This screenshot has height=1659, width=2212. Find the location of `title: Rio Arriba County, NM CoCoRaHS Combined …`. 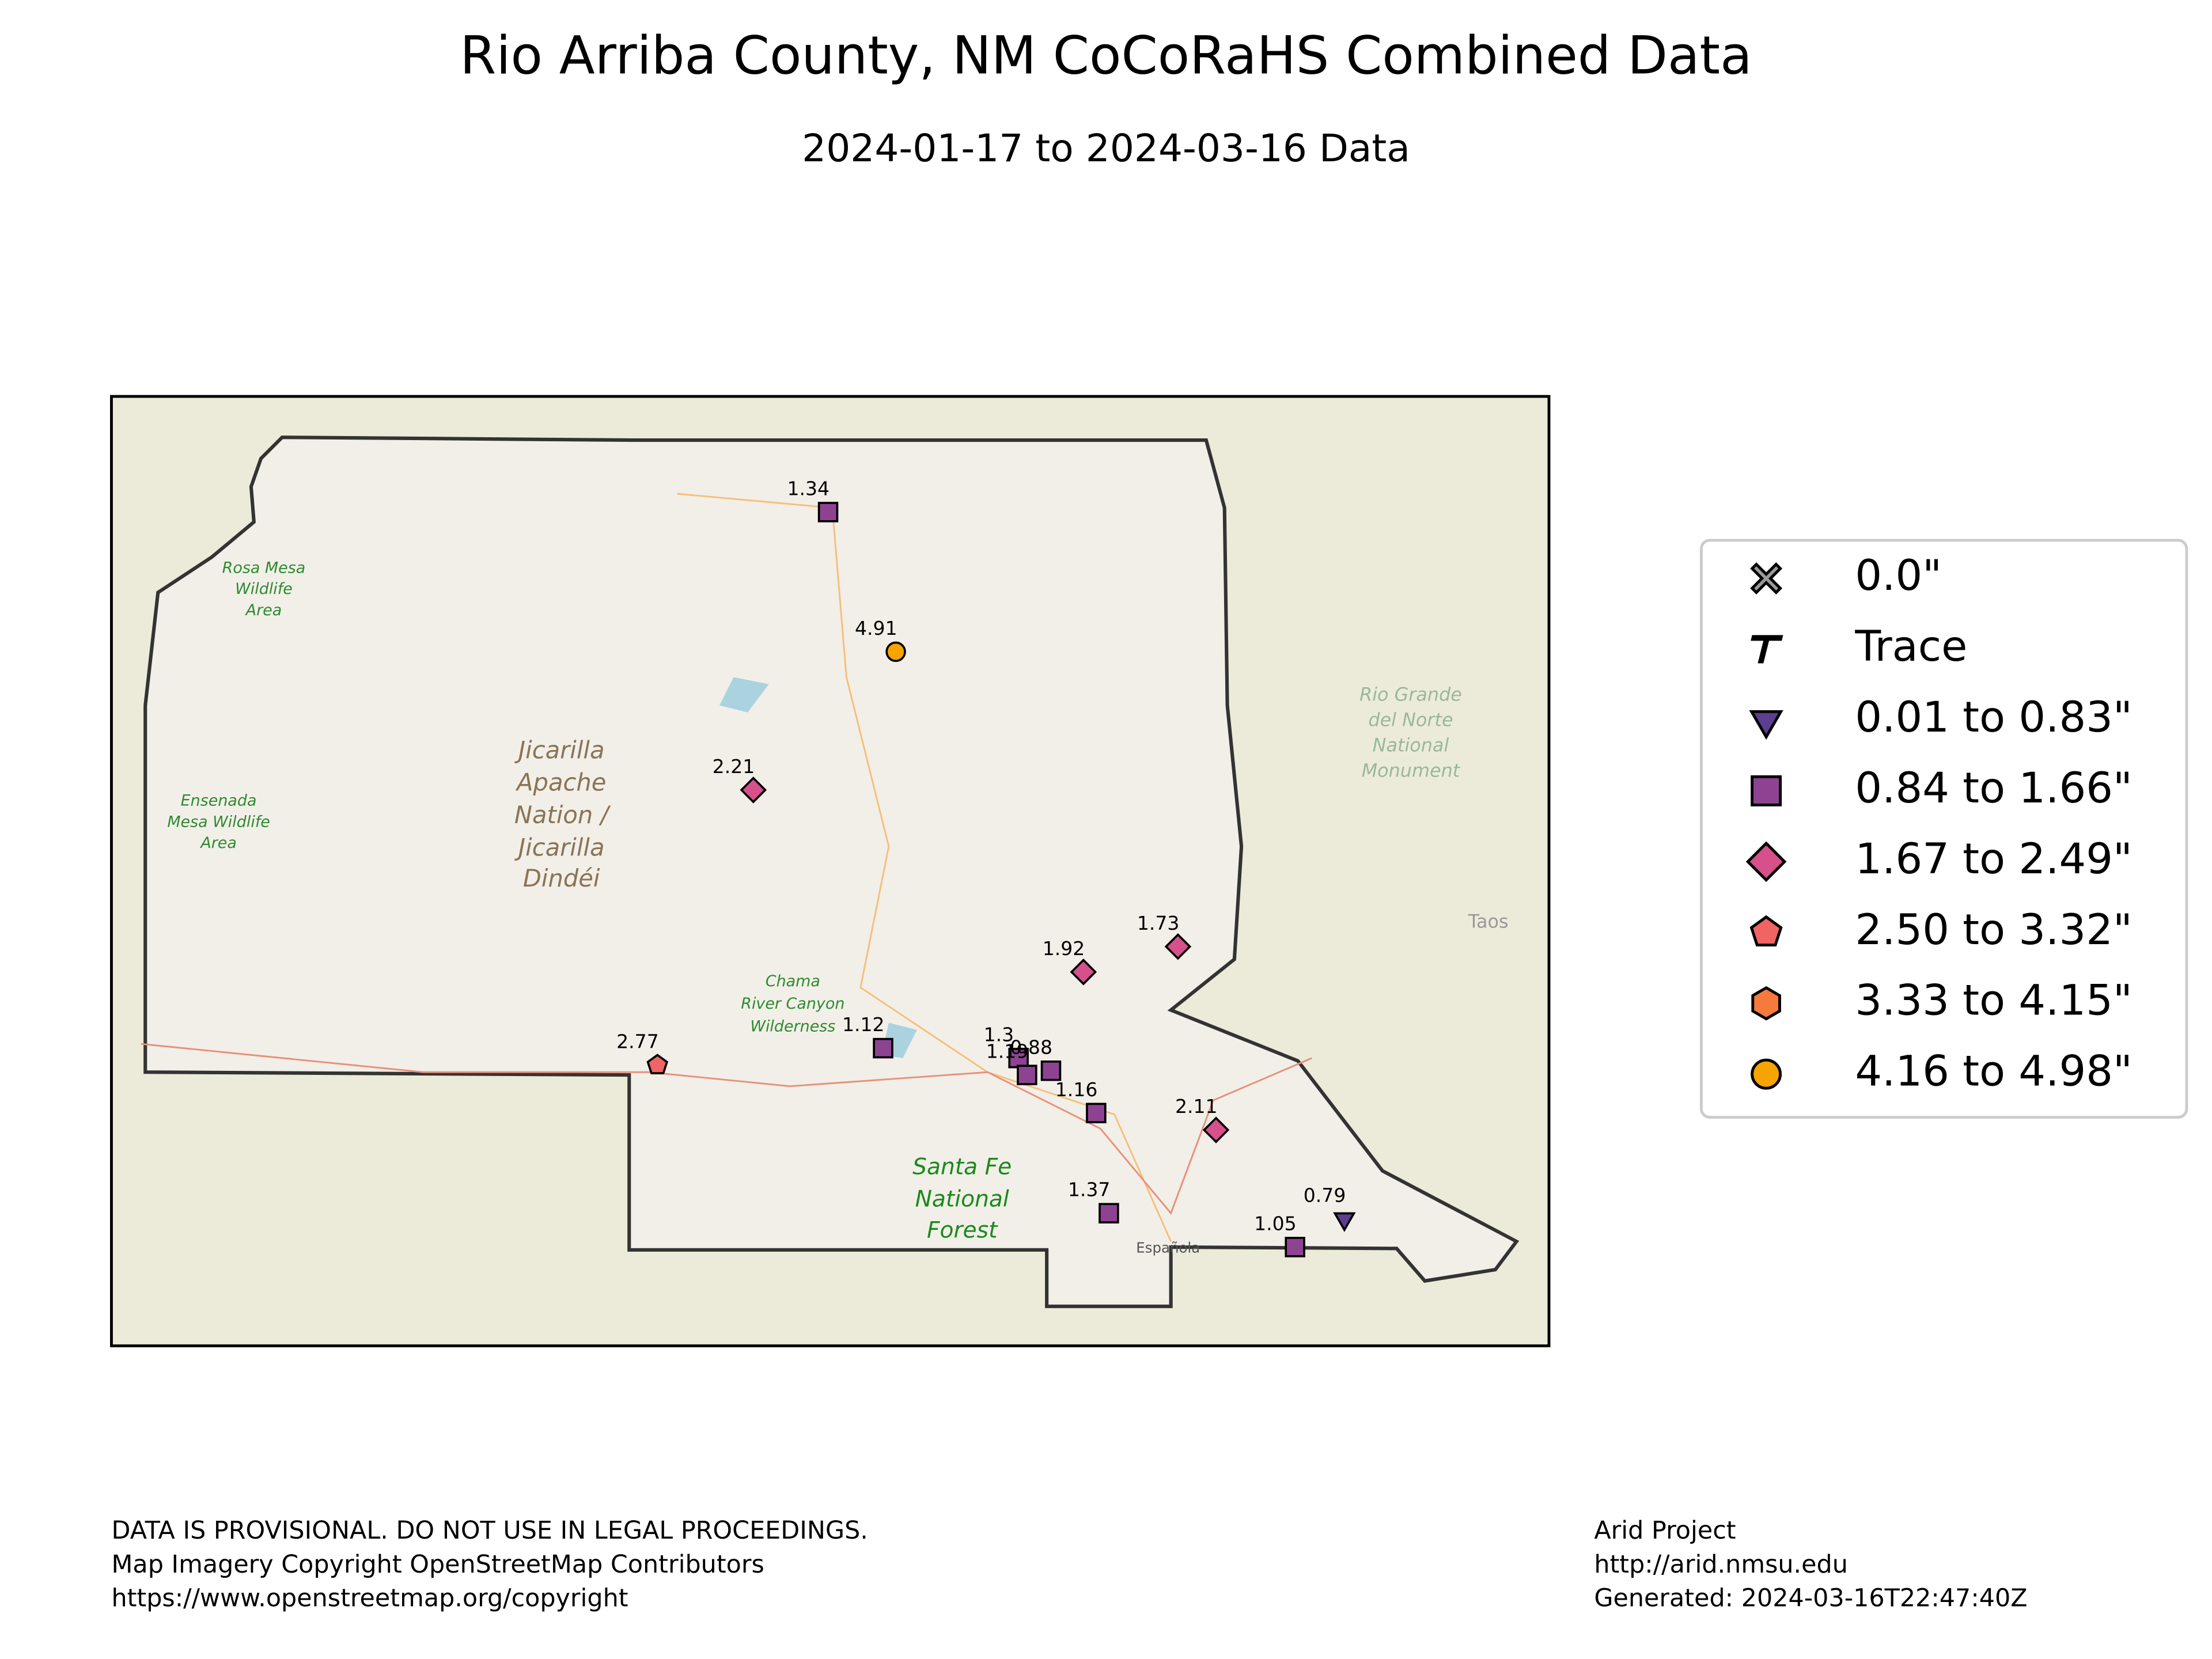

title: Rio Arriba County, NM CoCoRaHS Combined … is located at coordinates (1106, 56).